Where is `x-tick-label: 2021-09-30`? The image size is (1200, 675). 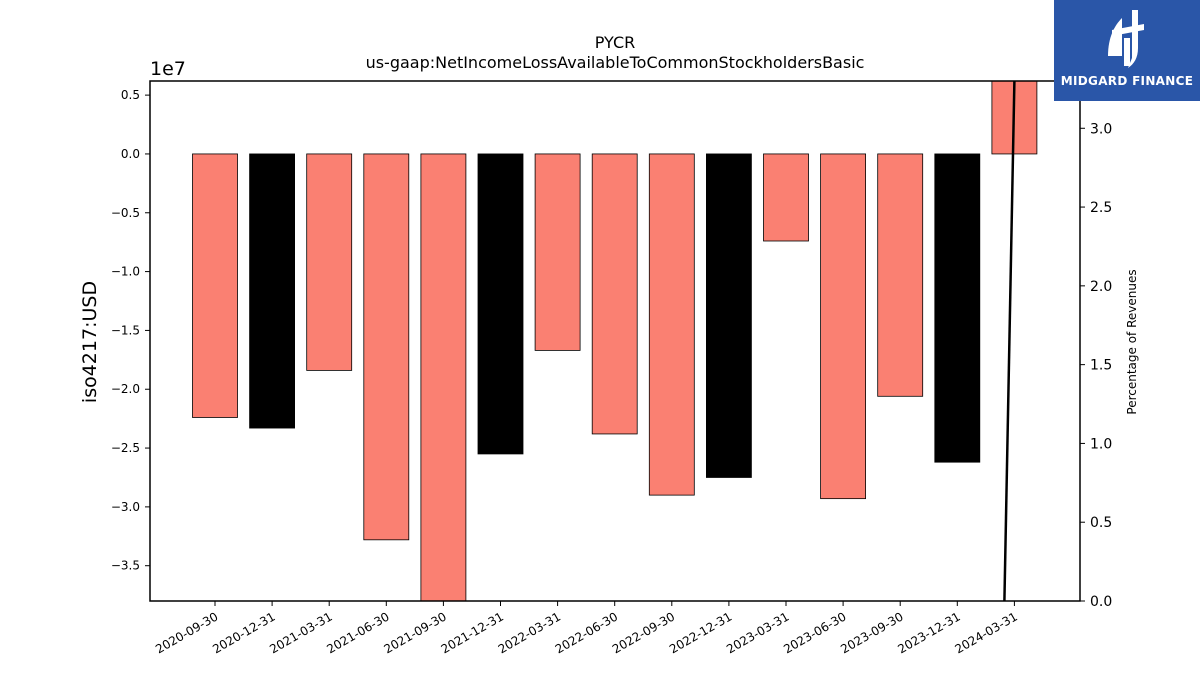
x-tick-label: 2021-09-30 is located at coordinates (414, 632).